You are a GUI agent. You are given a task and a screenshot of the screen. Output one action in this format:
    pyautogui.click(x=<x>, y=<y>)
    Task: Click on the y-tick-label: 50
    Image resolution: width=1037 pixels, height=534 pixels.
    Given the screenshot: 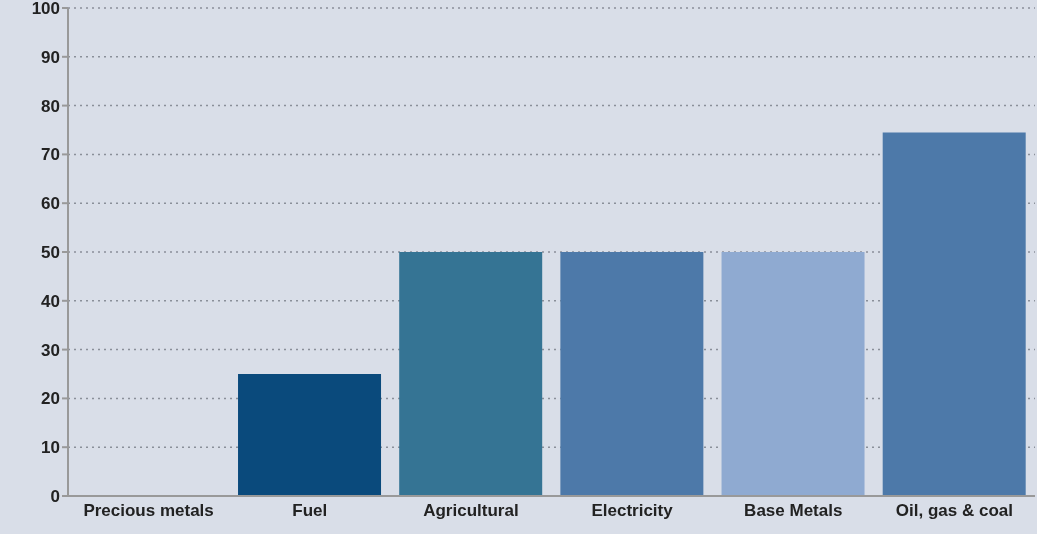 What is the action you would take?
    pyautogui.click(x=50, y=253)
    